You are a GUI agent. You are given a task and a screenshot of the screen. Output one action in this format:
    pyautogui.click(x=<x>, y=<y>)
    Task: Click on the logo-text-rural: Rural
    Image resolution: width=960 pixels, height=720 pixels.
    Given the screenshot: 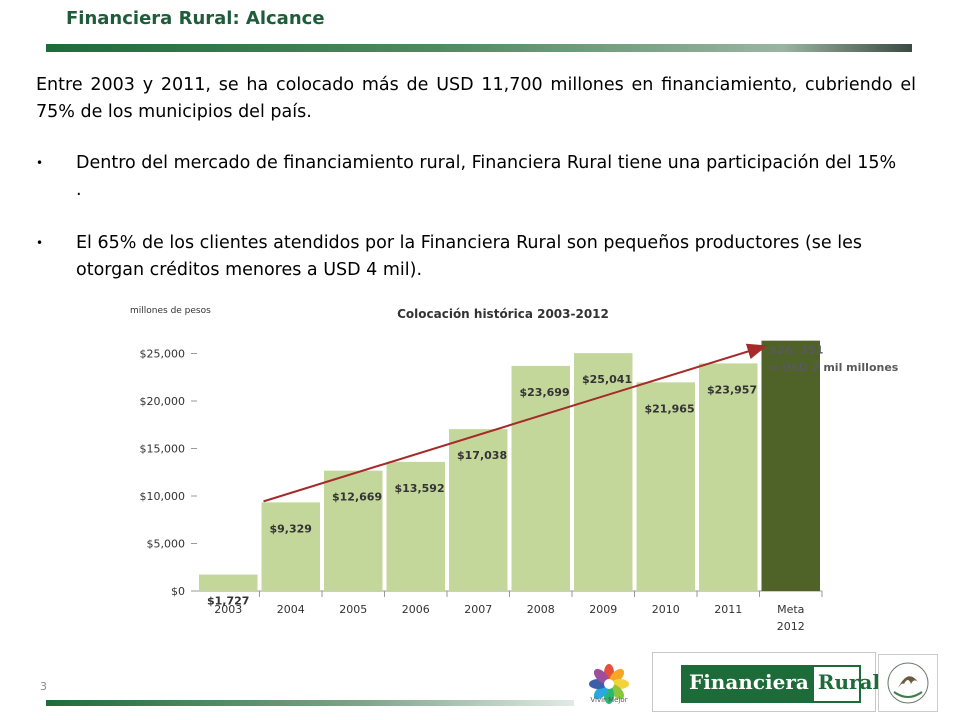 What is the action you would take?
    pyautogui.click(x=849, y=682)
    